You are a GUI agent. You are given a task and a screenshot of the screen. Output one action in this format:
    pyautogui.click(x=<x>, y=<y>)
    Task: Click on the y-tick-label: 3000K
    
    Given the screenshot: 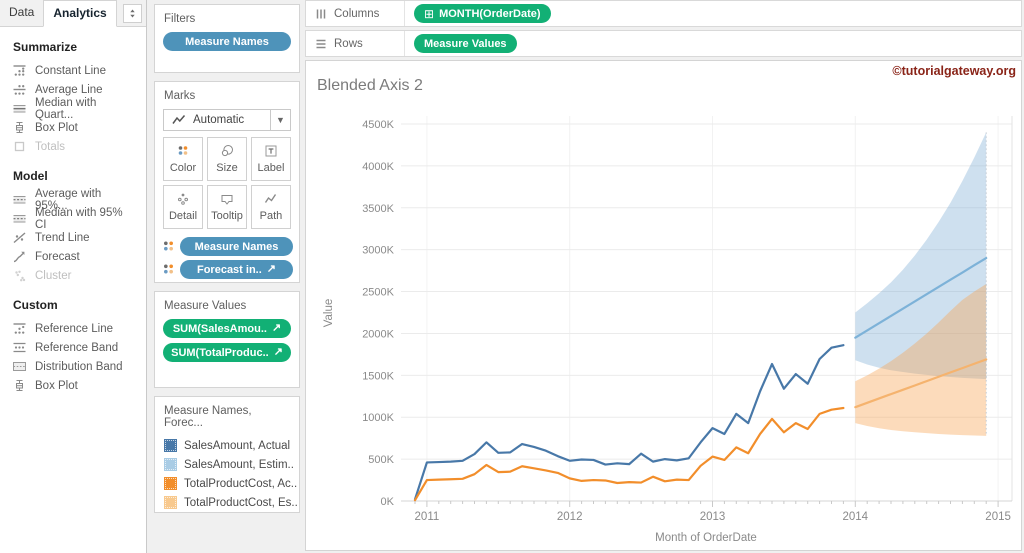 What is the action you would take?
    pyautogui.click(x=378, y=251)
    